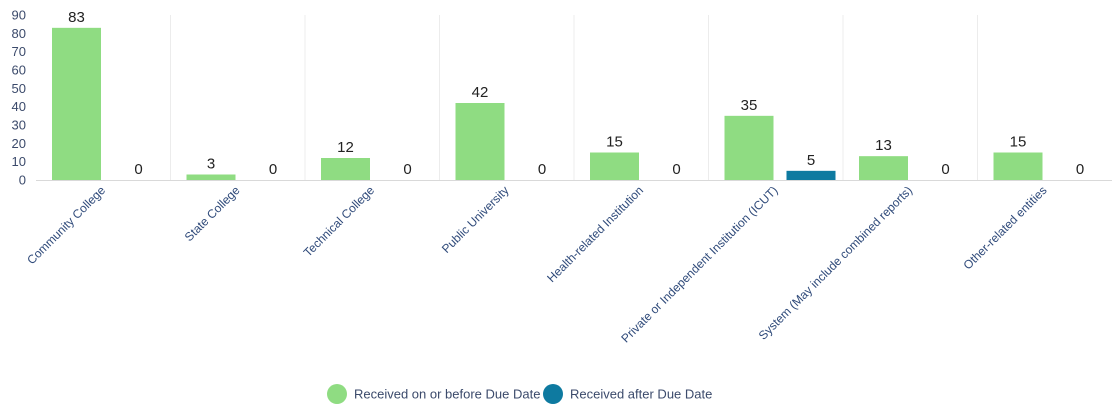 This screenshot has width=1116, height=409. I want to click on y-tick-label: 50, so click(19, 88).